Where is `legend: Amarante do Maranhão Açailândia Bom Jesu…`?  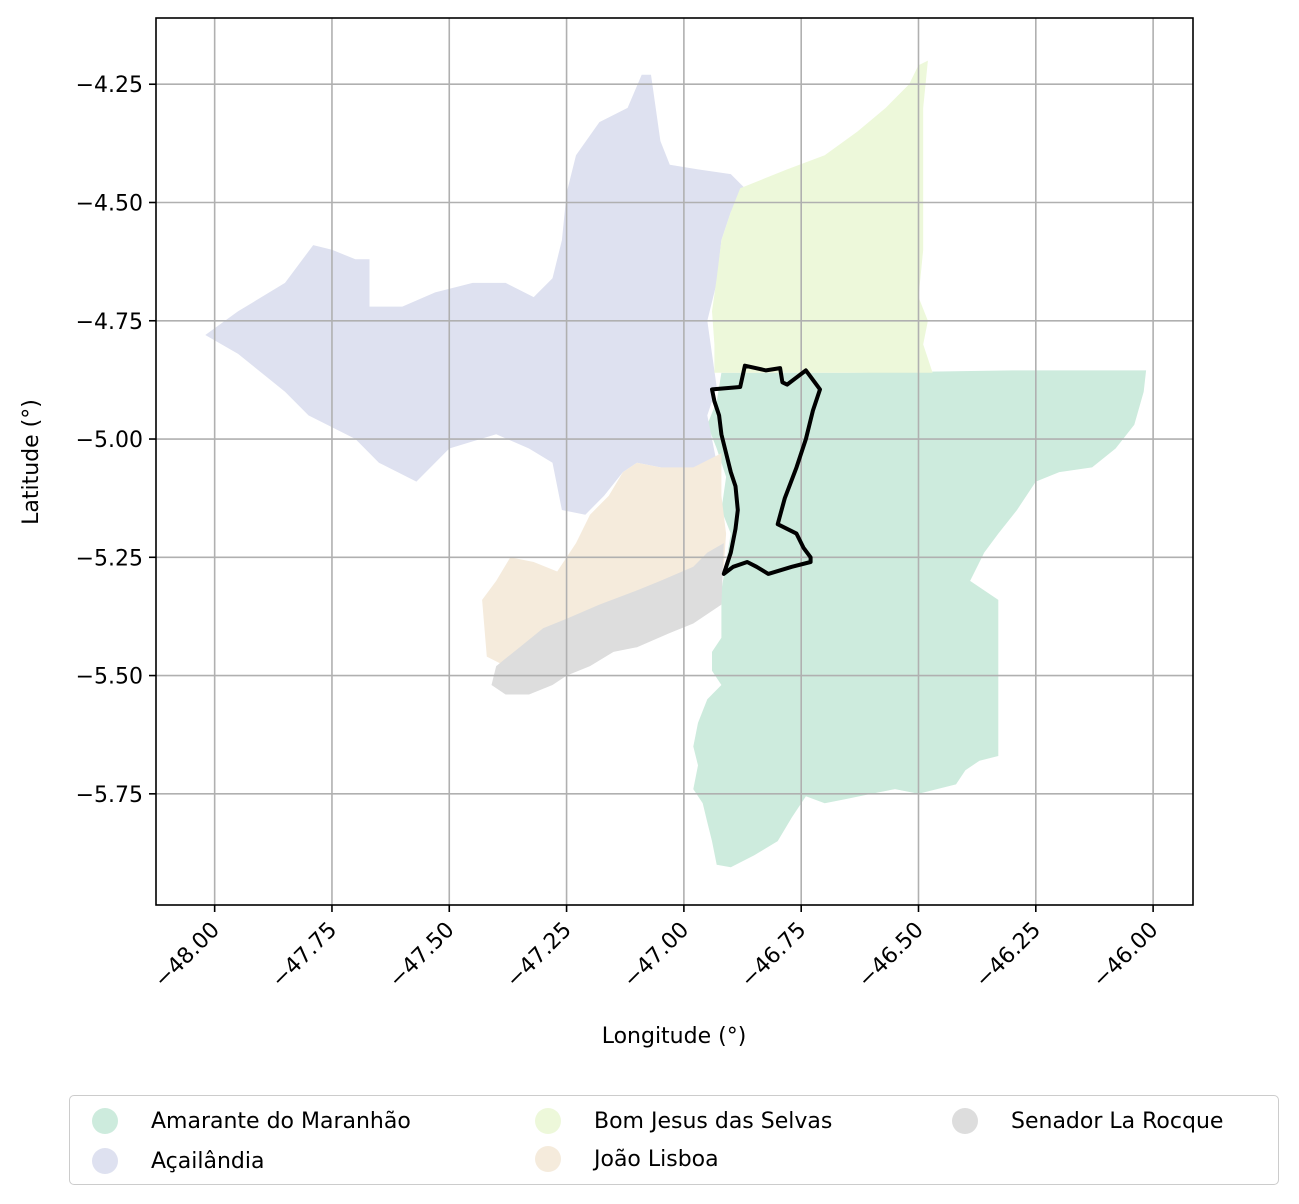
legend: Amarante do Maranhão Açailândia Bom Jesu… is located at coordinates (674, 1140).